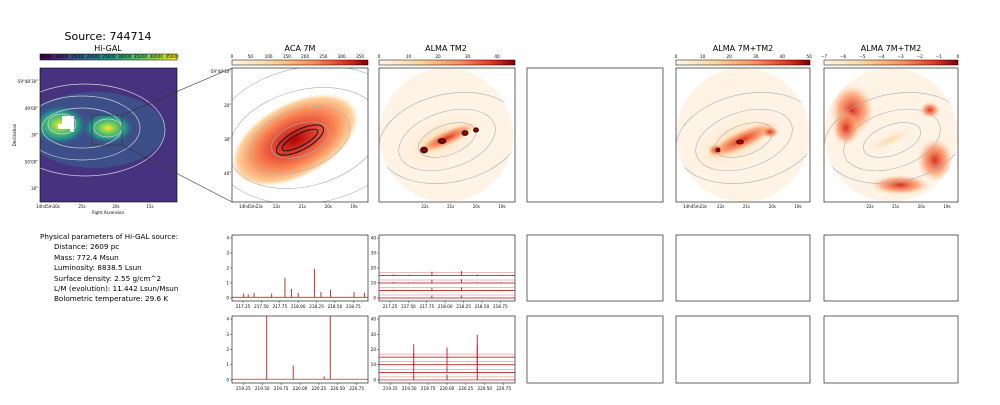  What do you see at coordinates (48, 206) in the screenshot?
I see `map-xtick-label: 14h45m30s` at bounding box center [48, 206].